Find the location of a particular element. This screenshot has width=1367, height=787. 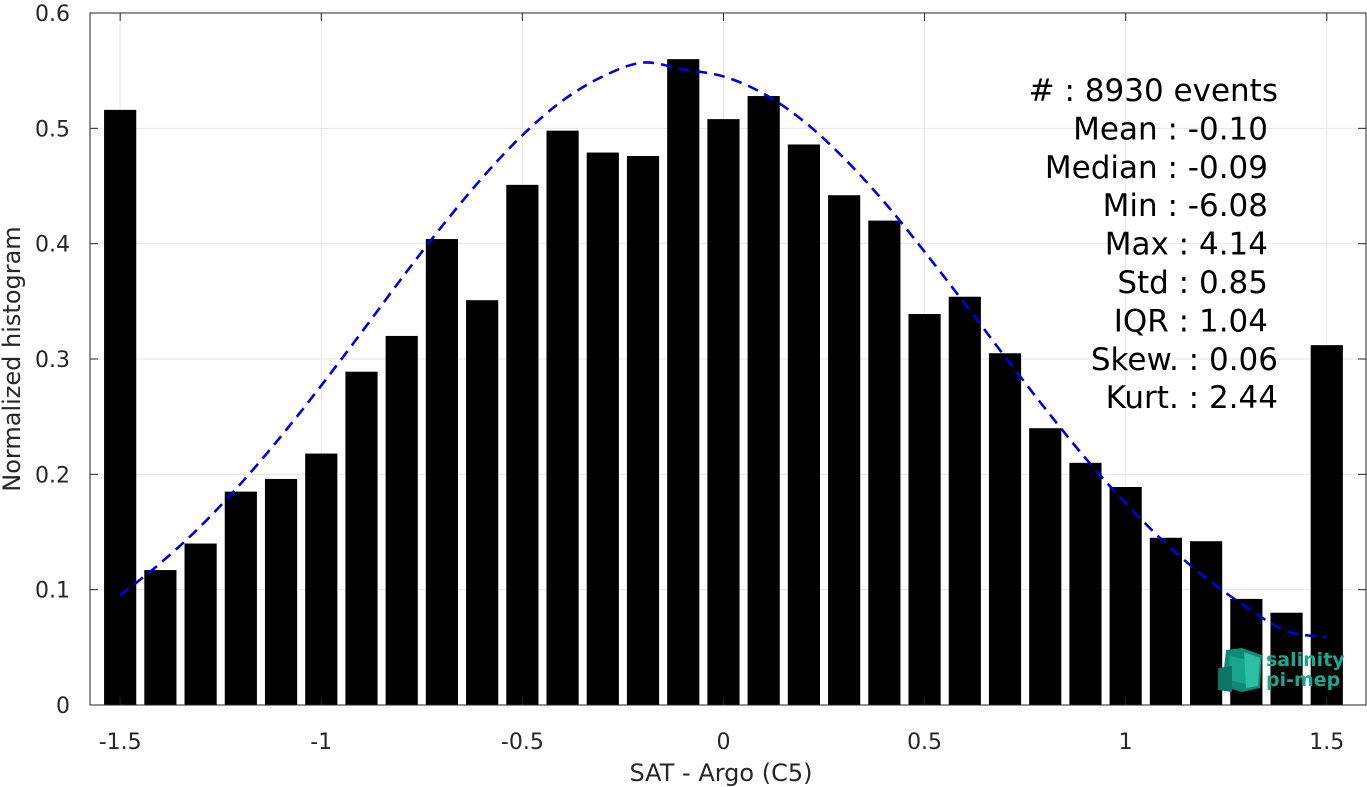

stat-line: Skew. : 0.06 is located at coordinates (1184, 360).